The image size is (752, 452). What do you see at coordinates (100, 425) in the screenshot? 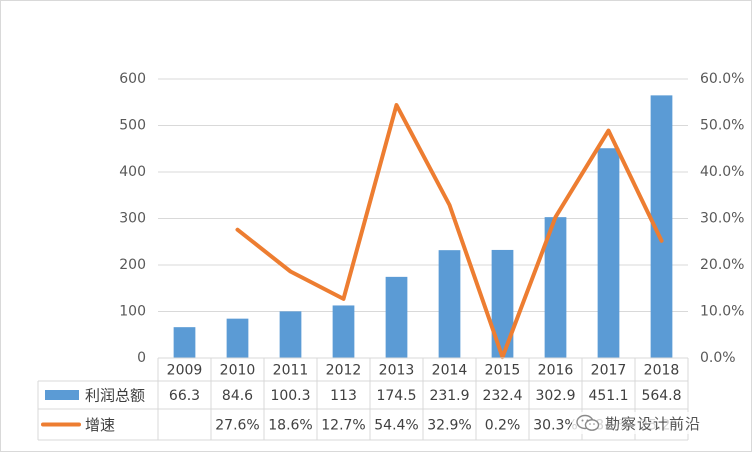
I see `legend-label-line: 增速` at bounding box center [100, 425].